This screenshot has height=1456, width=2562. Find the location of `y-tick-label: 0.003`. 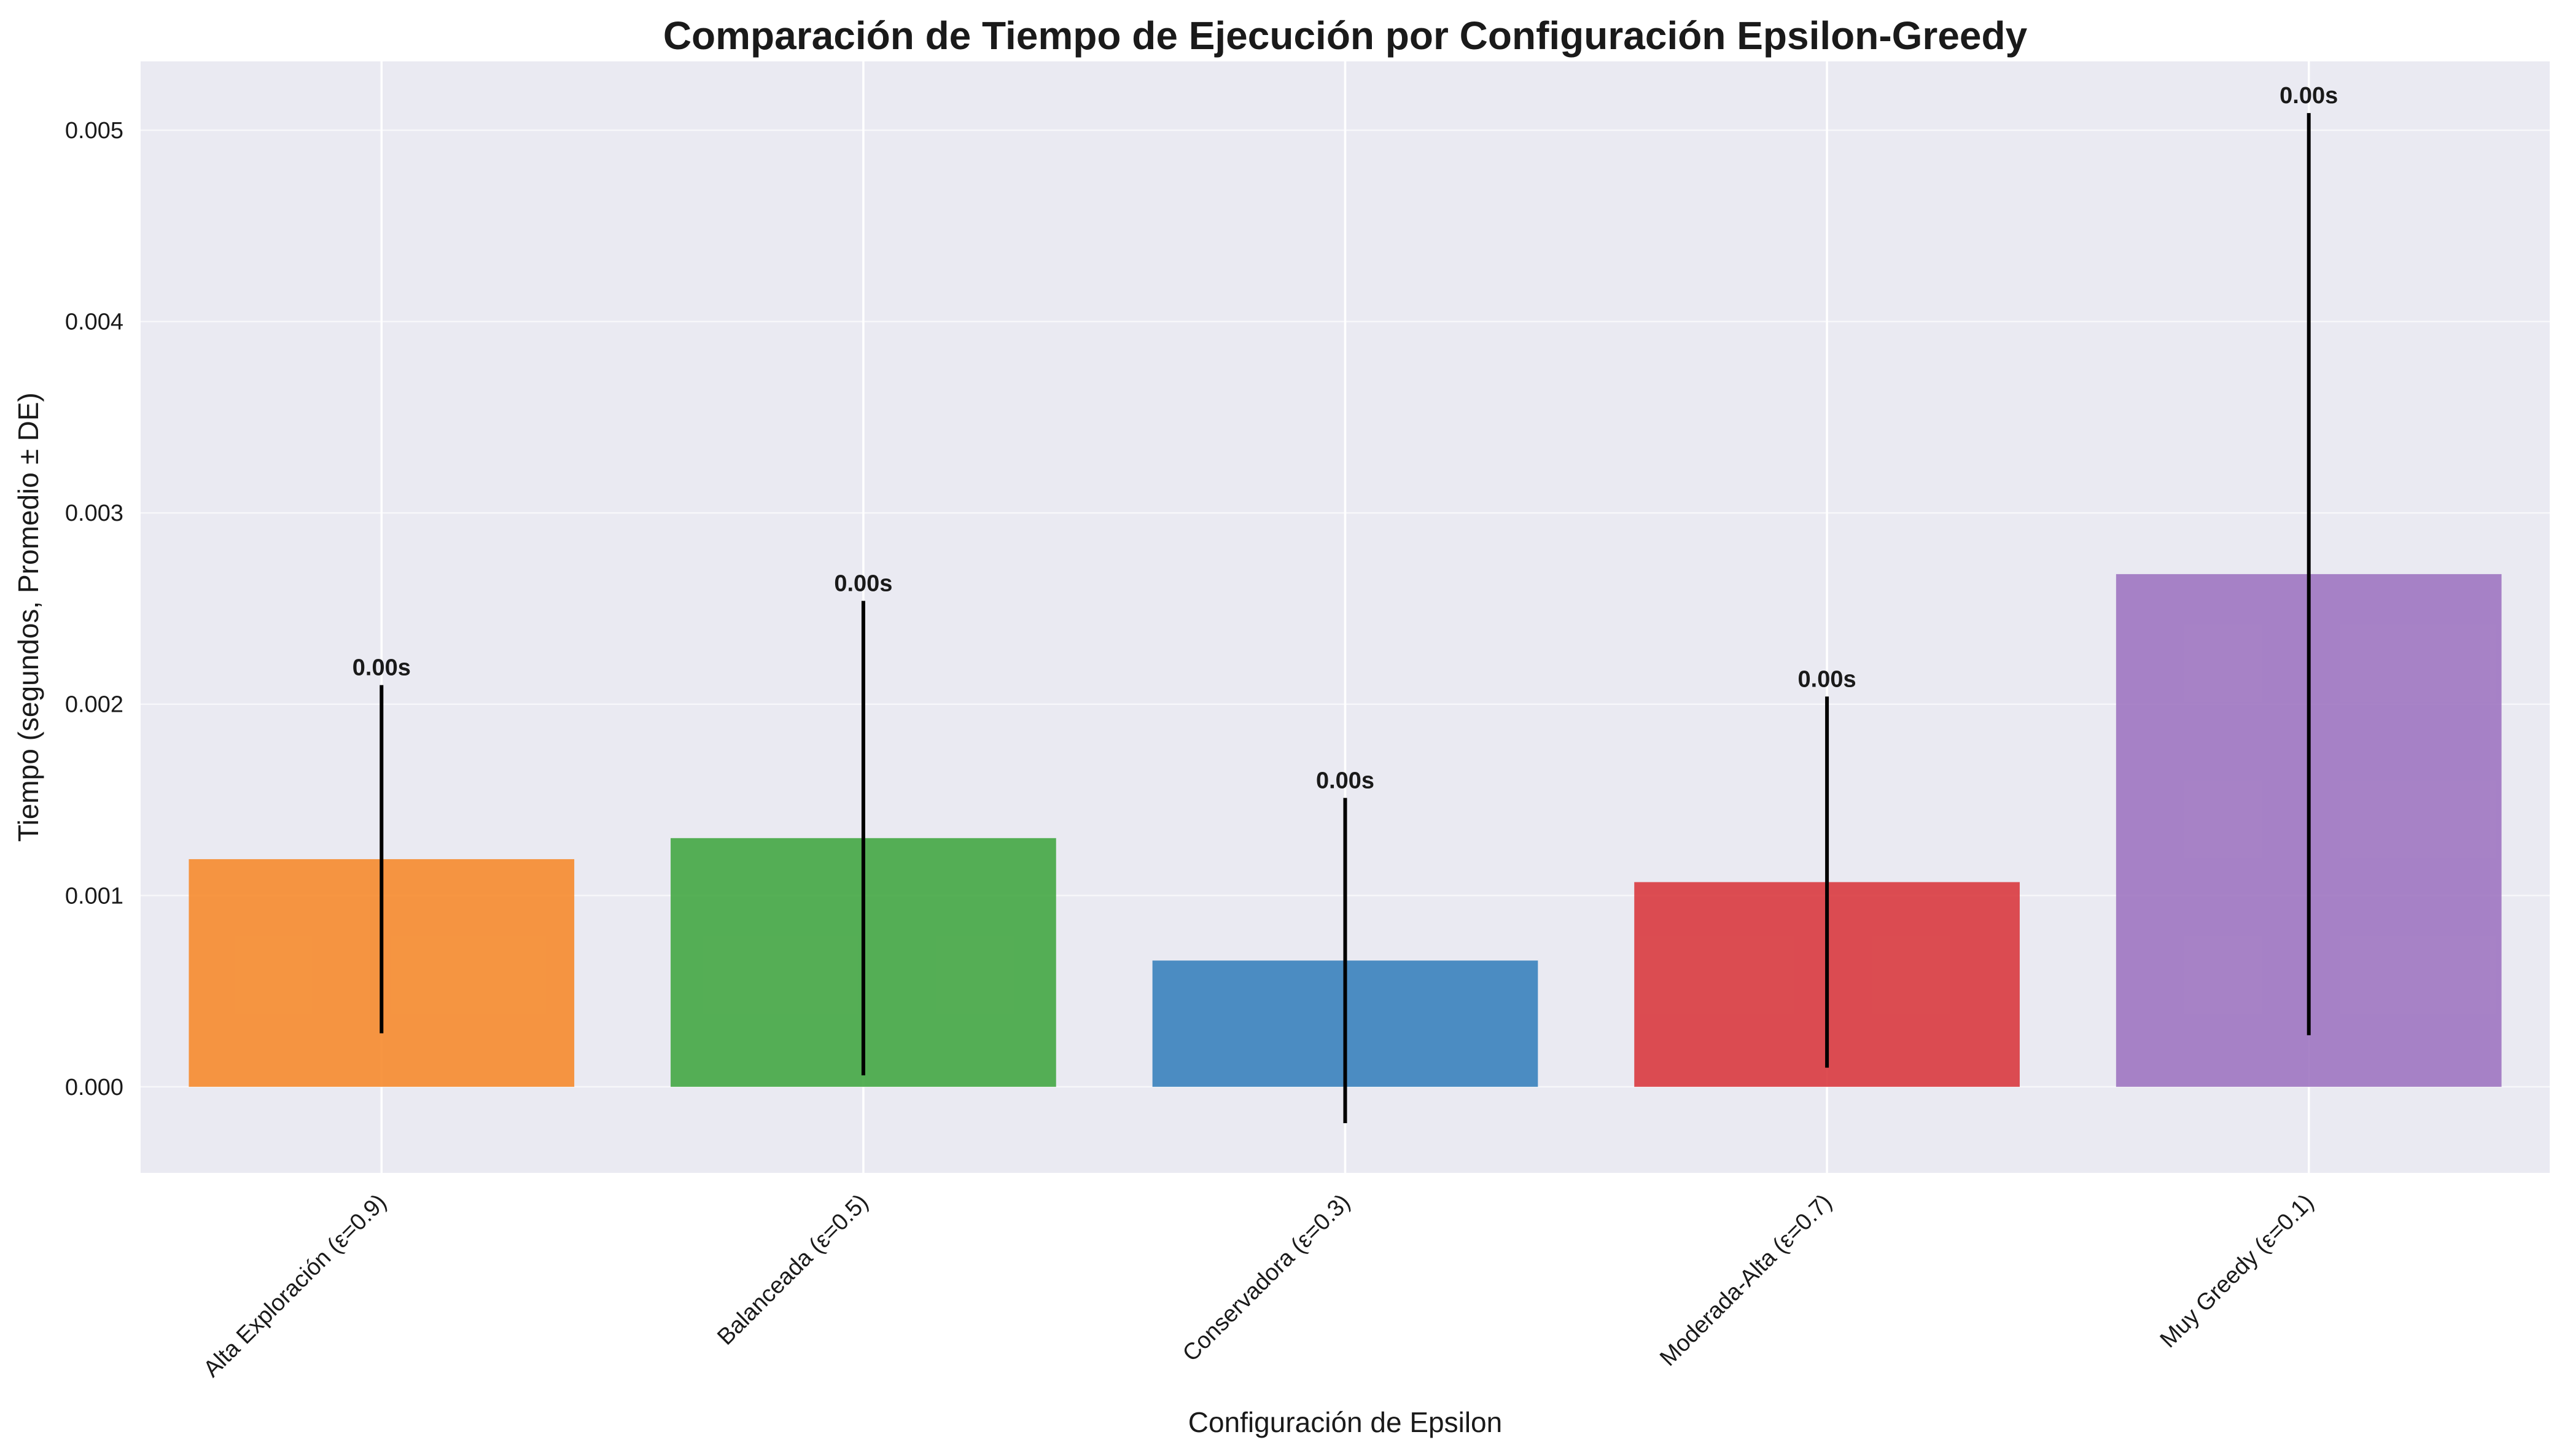

y-tick-label: 0.003 is located at coordinates (94, 513).